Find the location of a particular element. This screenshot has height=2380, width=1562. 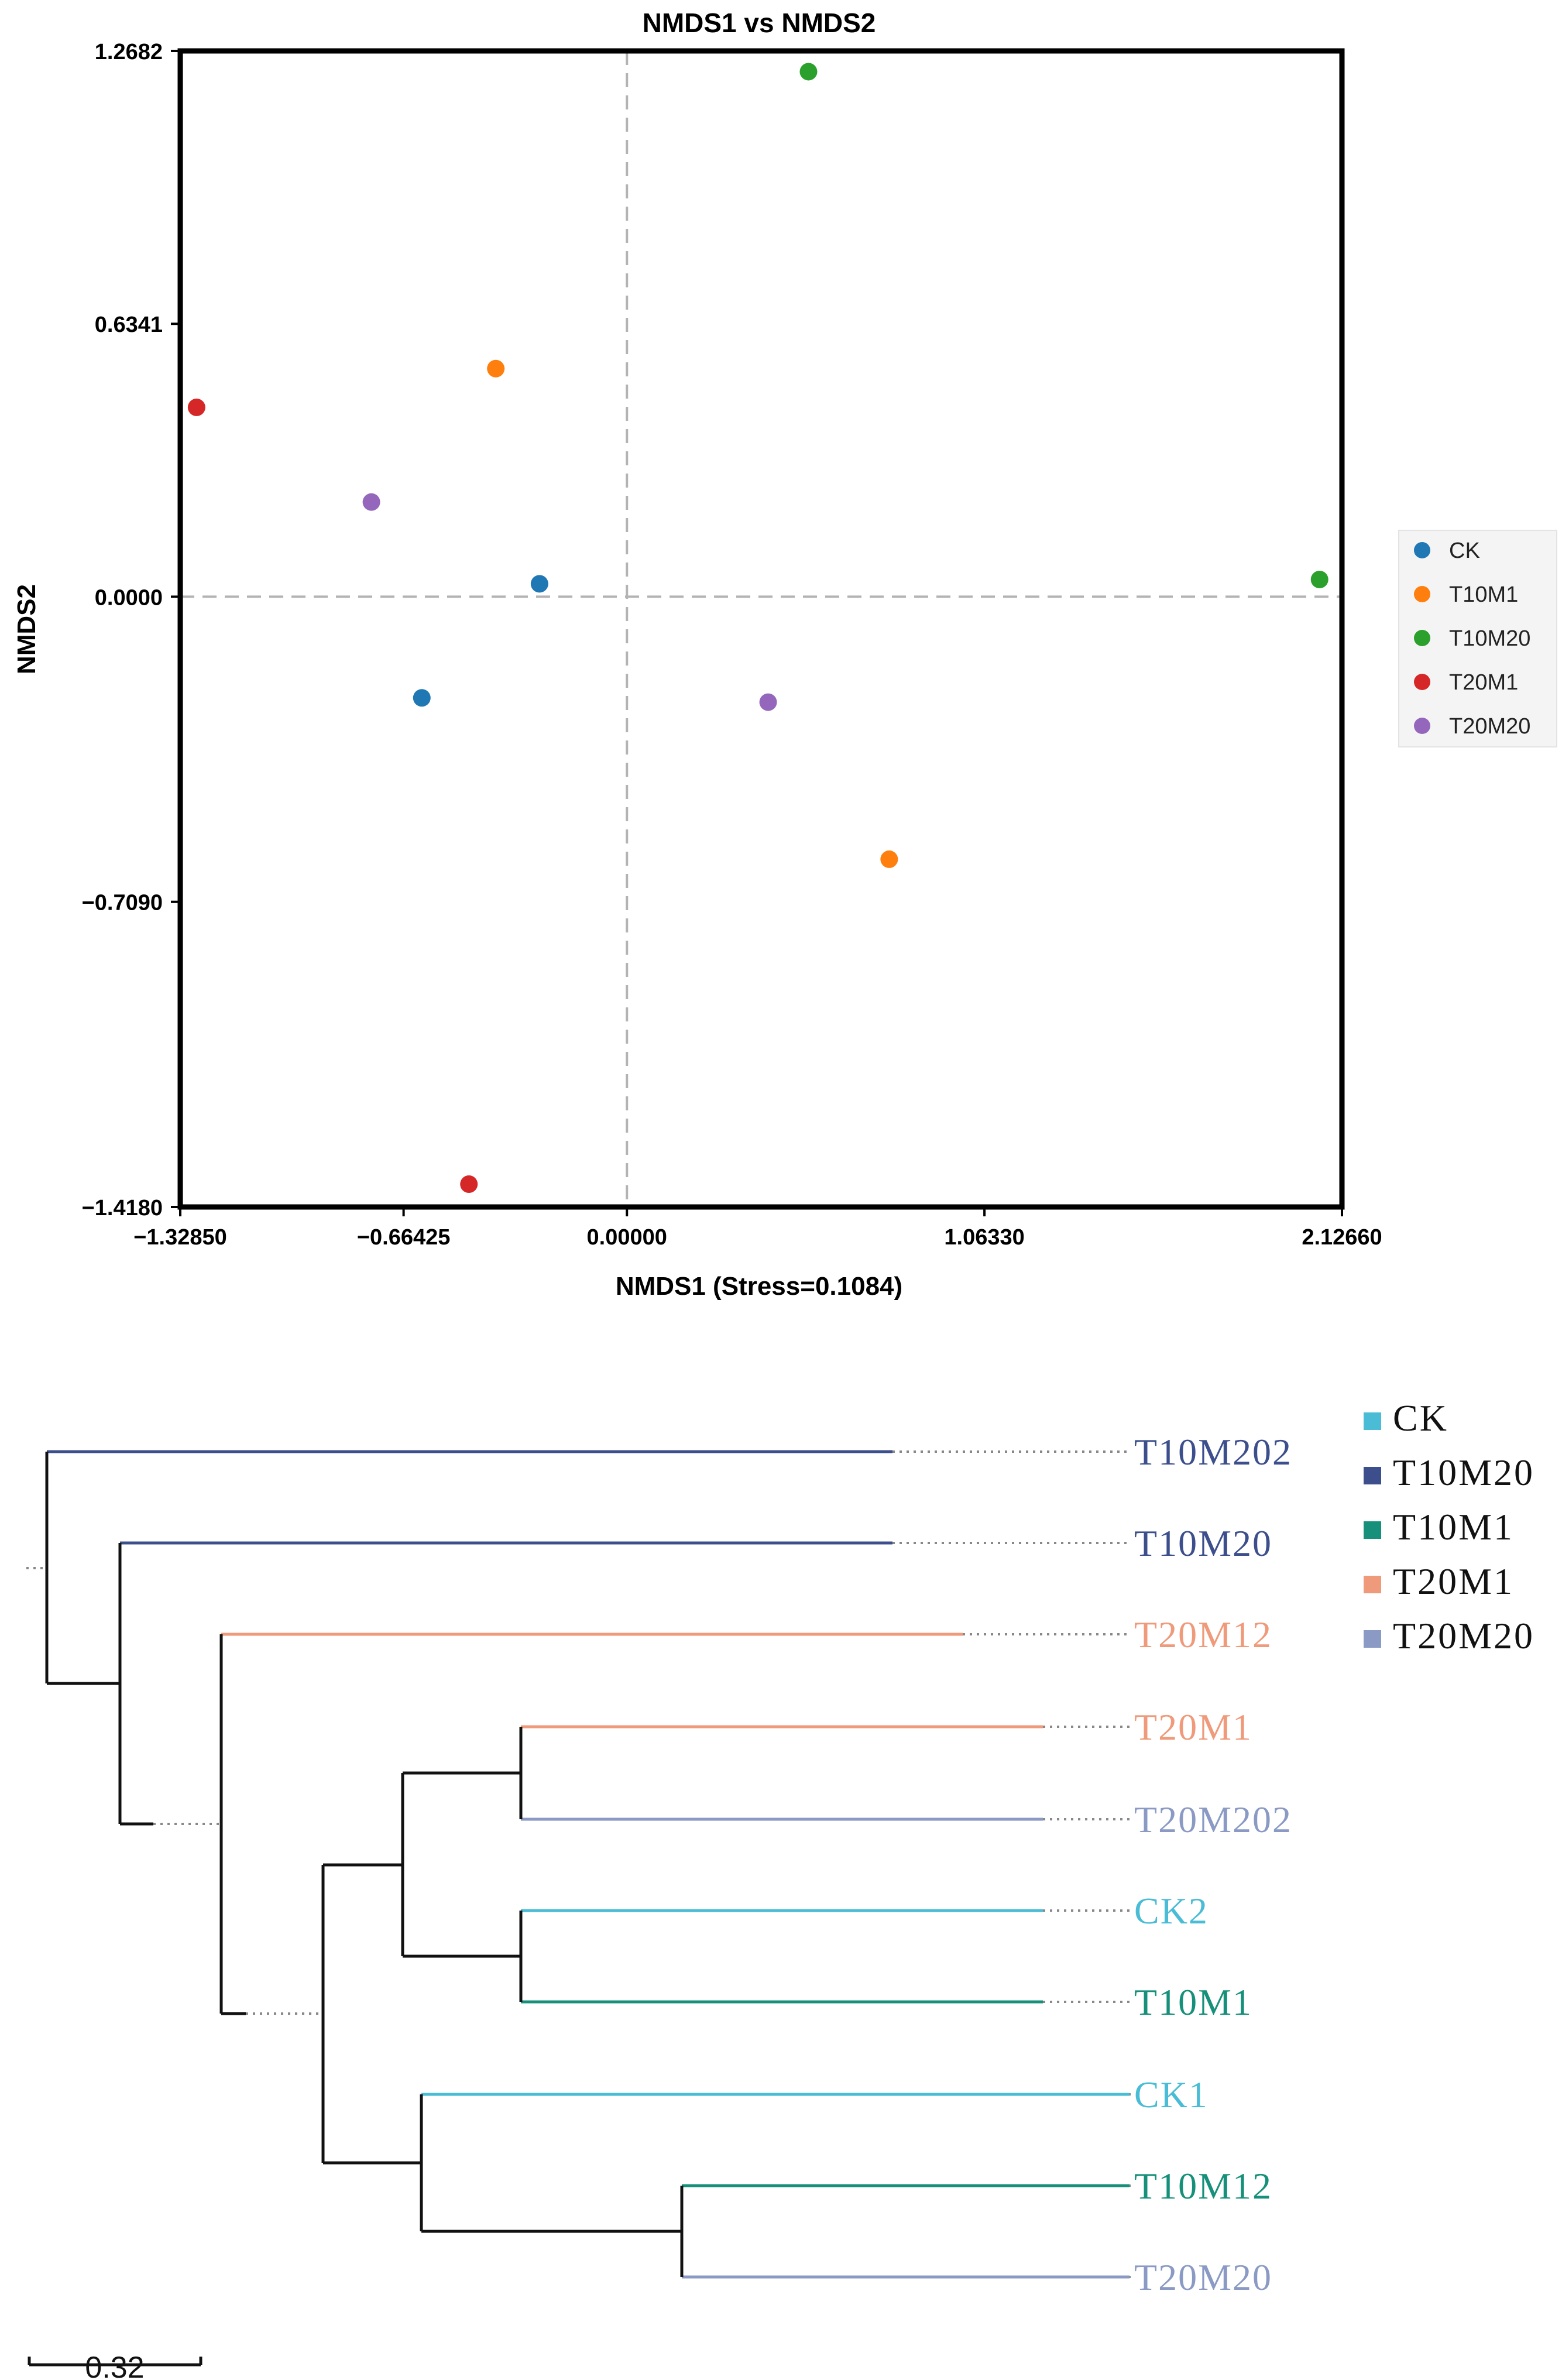

y-tick-label: −1.4180 is located at coordinates (123, 1208).